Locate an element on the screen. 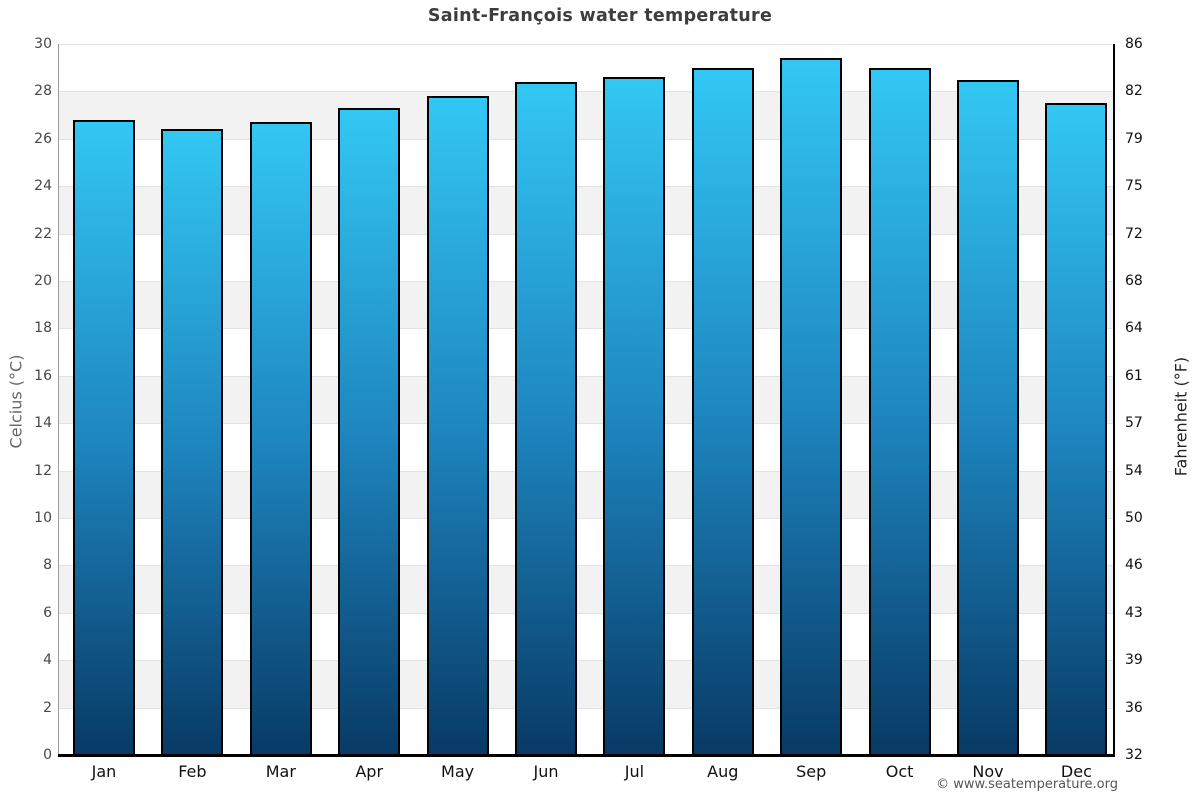  x-tick-jul: Jul is located at coordinates (634, 771).